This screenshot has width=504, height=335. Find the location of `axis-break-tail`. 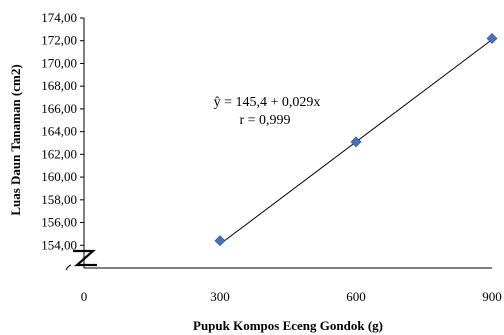

axis-break-tail is located at coordinates (68, 267).